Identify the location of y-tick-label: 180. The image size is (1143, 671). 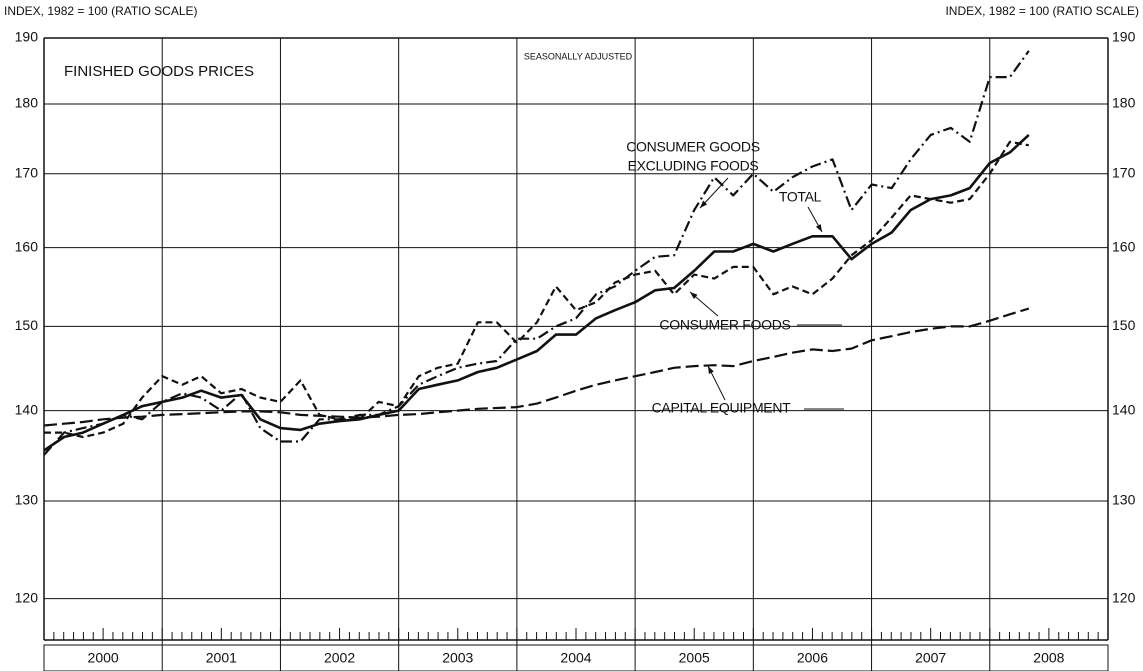
(27, 103).